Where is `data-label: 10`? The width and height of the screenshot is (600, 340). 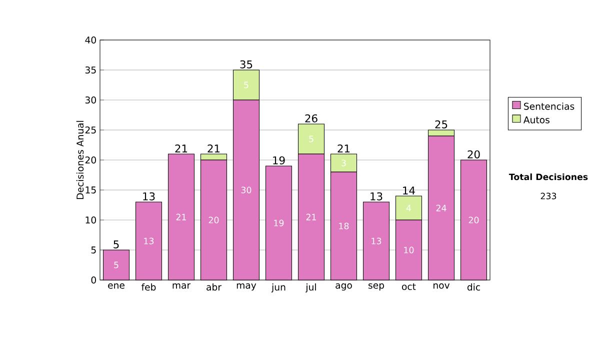
data-label: 10 is located at coordinates (409, 250).